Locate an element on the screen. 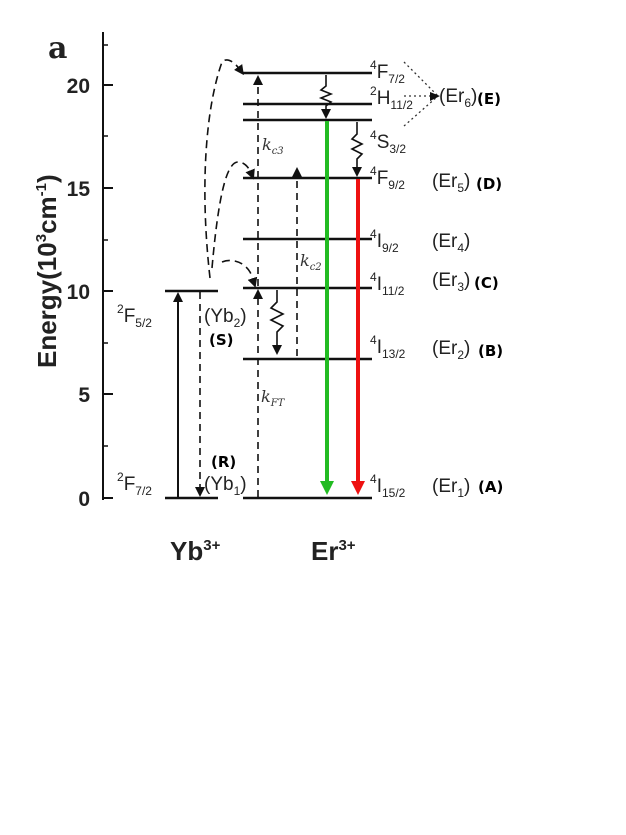 Image resolution: width=626 pixels, height=835 pixels. rate-kc2: kc2 is located at coordinates (311, 262).